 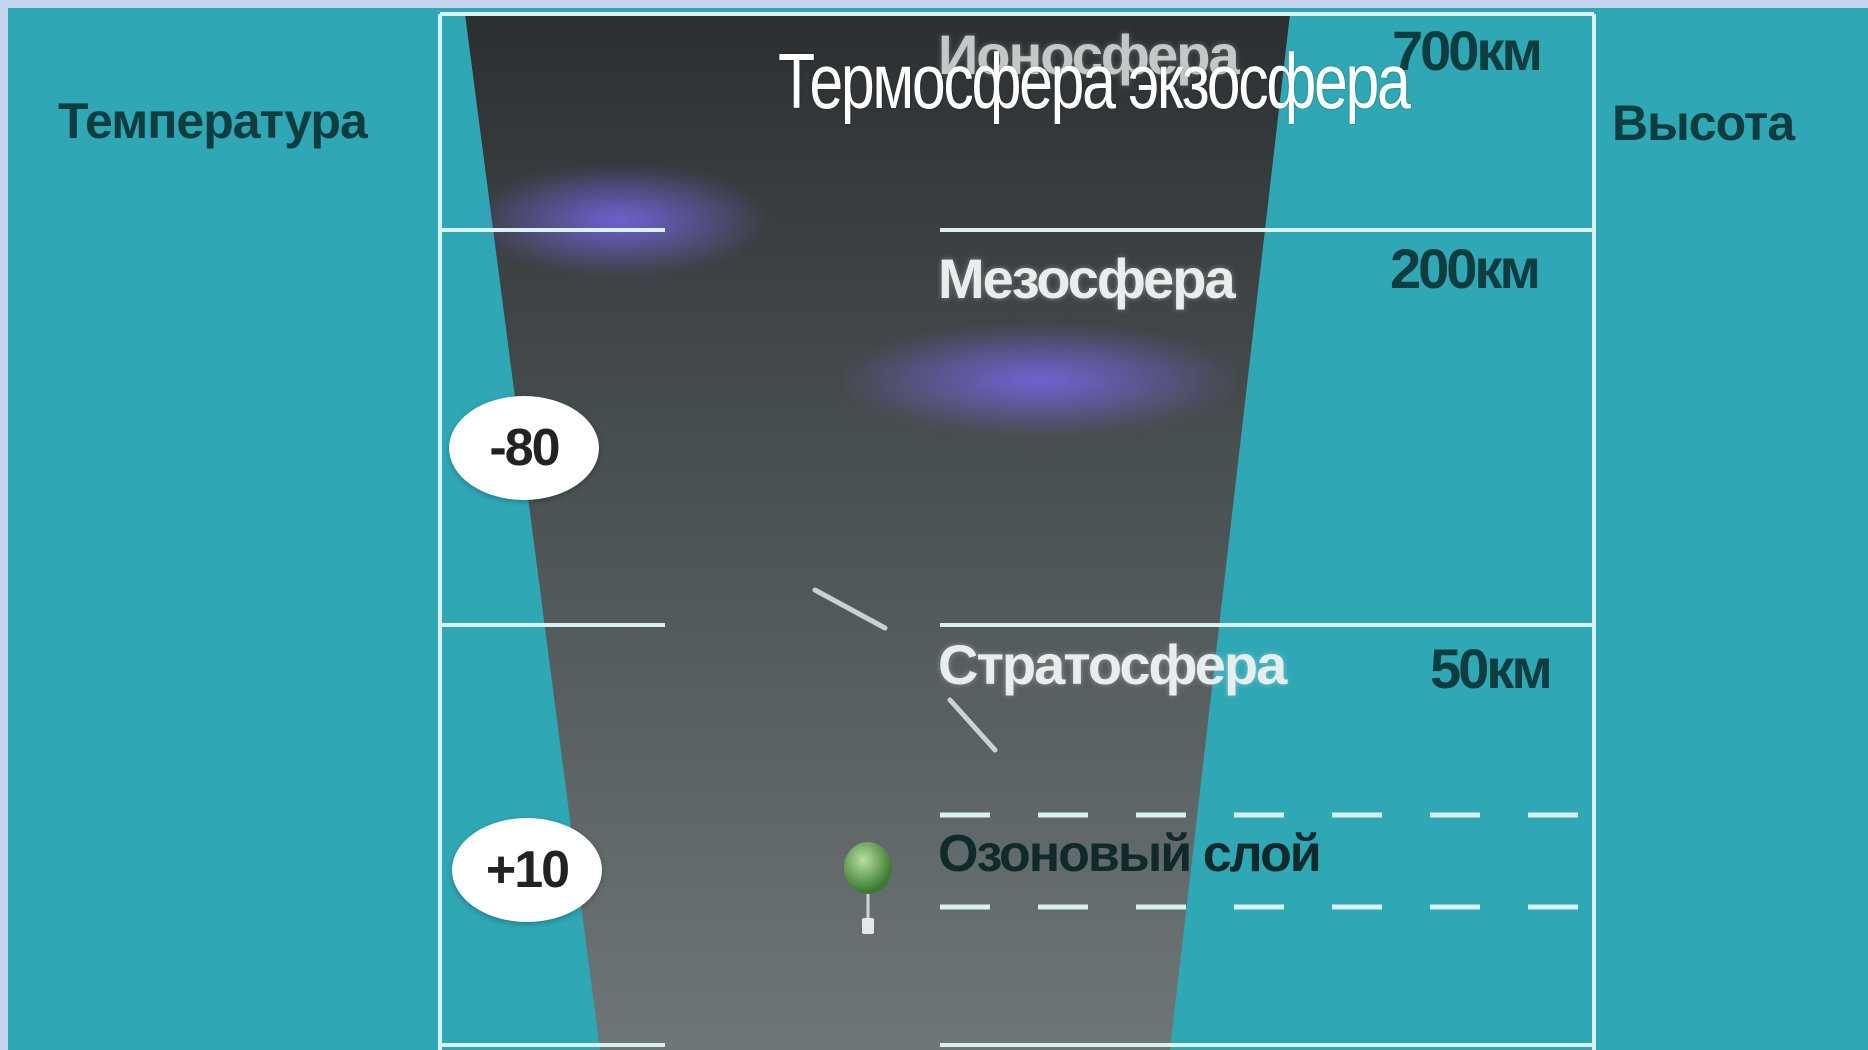 What do you see at coordinates (4, 525) in the screenshot?
I see `frame-left` at bounding box center [4, 525].